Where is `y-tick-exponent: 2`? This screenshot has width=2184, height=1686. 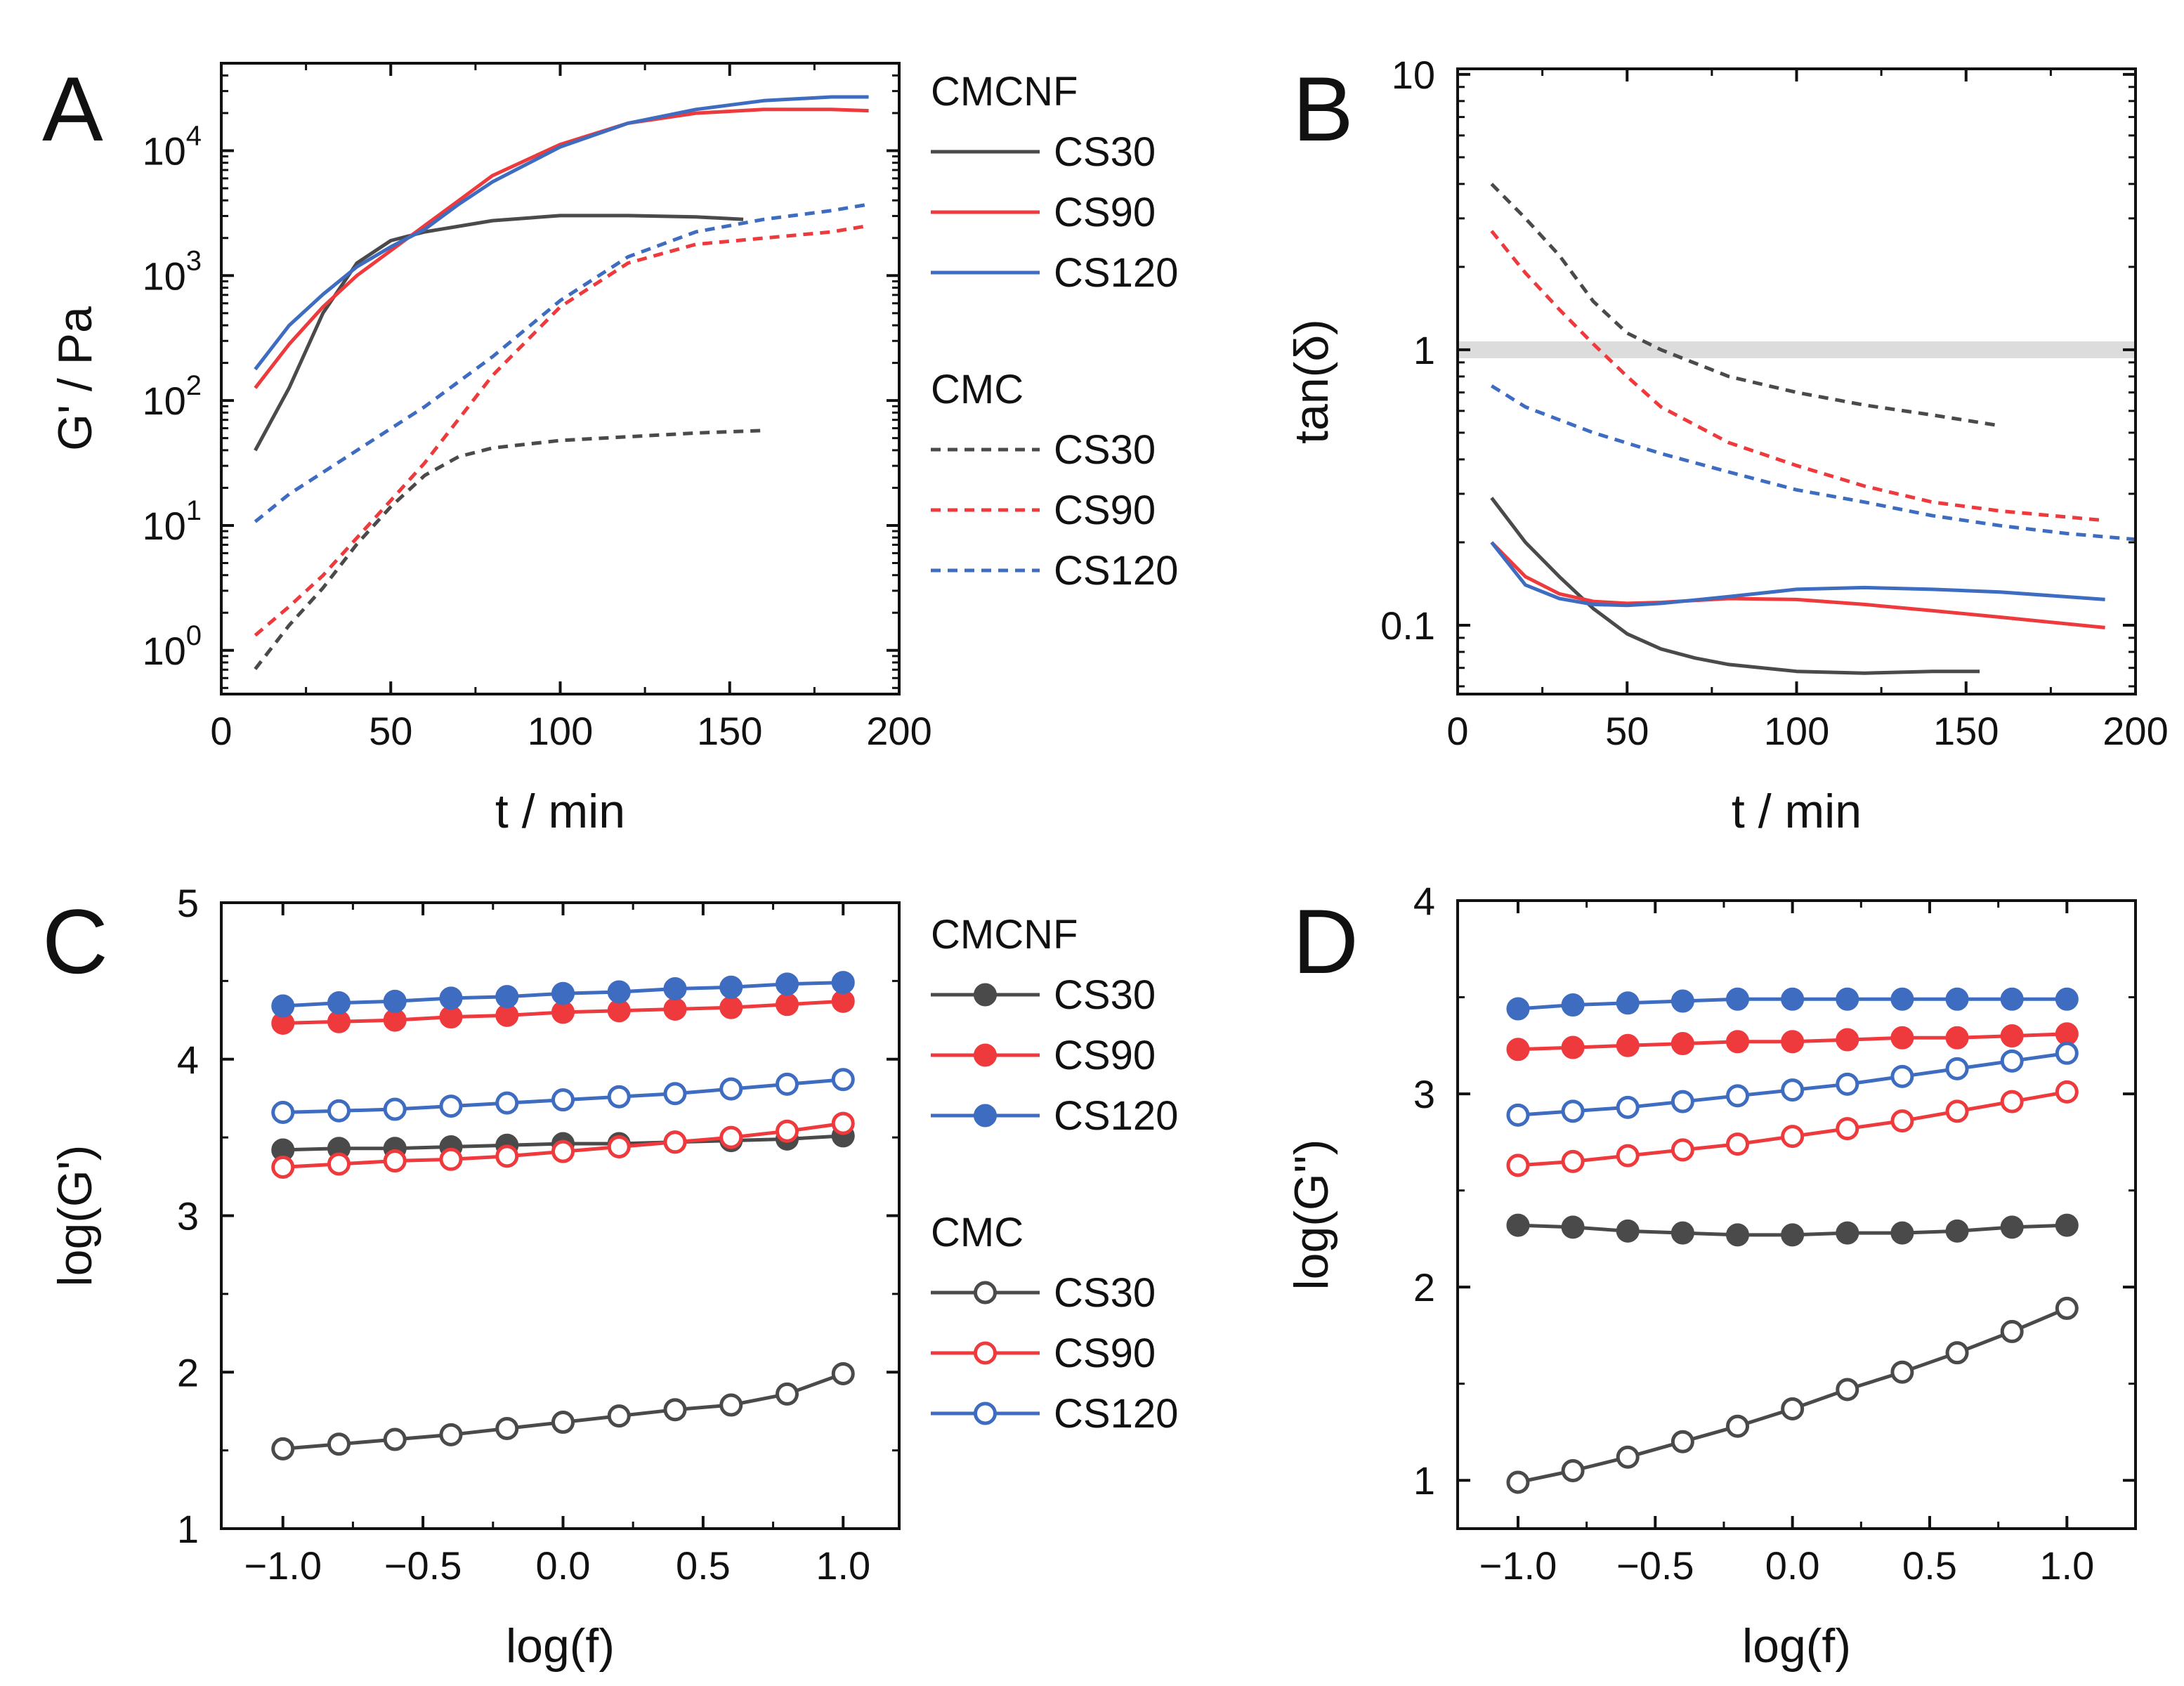 y-tick-exponent: 2 is located at coordinates (194, 385).